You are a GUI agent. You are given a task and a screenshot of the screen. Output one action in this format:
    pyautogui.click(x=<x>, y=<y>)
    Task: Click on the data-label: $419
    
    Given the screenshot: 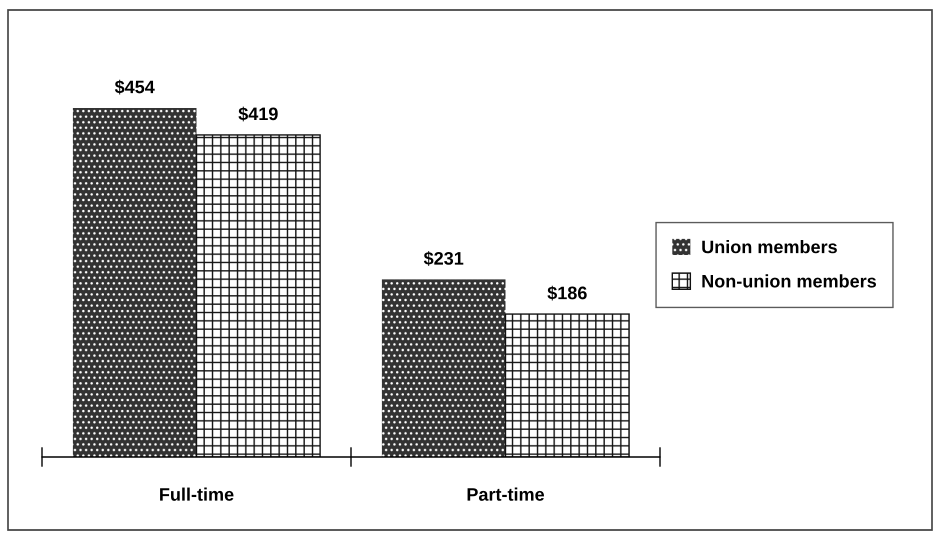 What is the action you would take?
    pyautogui.click(x=258, y=114)
    